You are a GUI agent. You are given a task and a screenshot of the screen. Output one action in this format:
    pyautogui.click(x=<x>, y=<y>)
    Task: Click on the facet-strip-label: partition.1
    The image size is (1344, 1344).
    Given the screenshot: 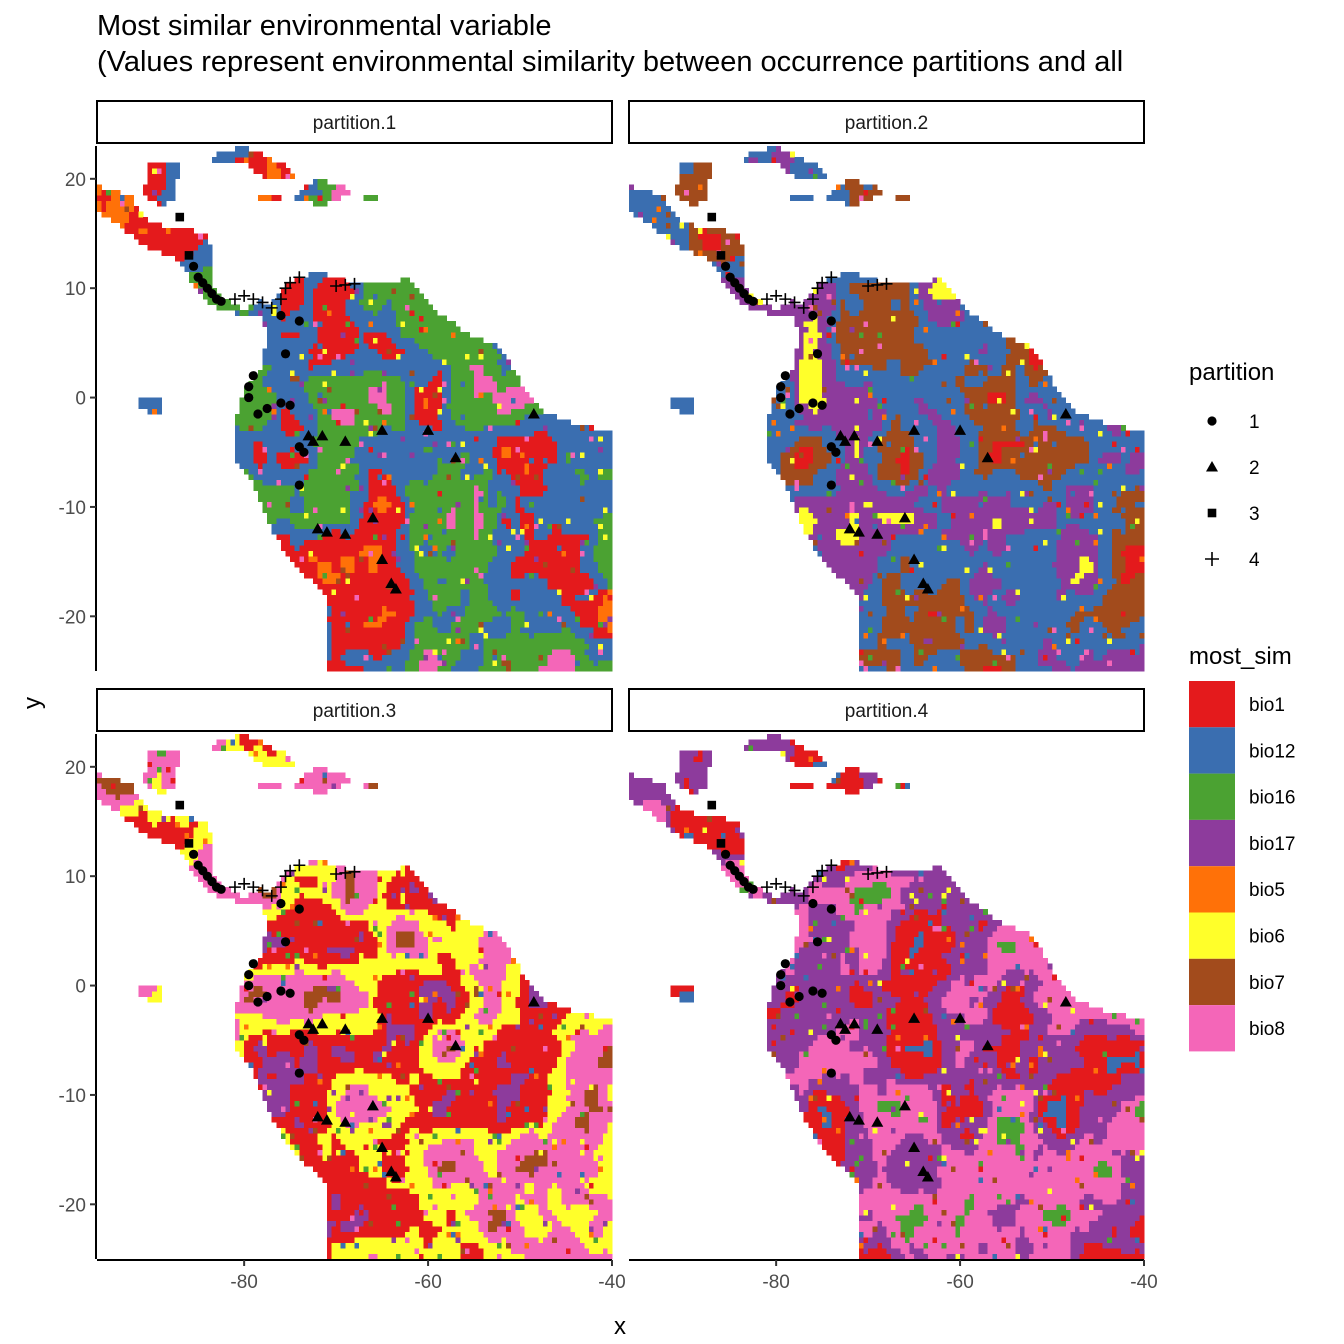 What is the action you would take?
    pyautogui.click(x=354, y=123)
    